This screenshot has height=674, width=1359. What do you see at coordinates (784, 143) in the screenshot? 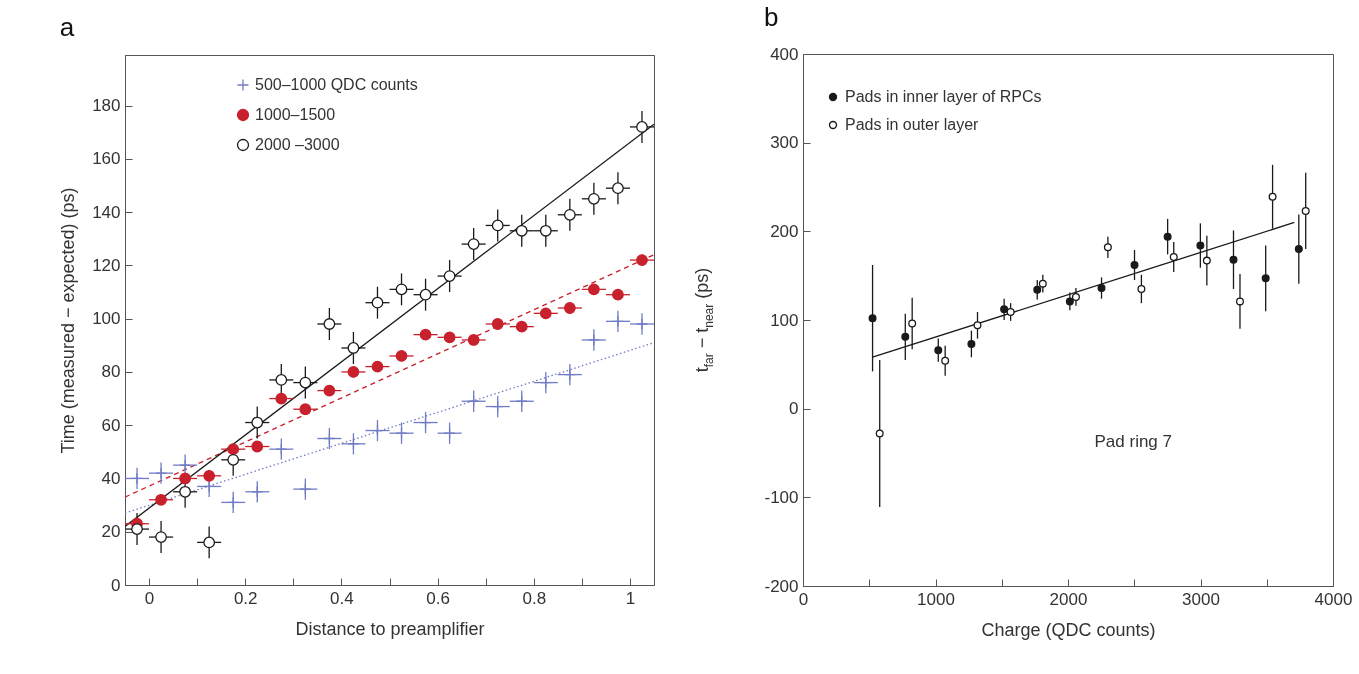
I see `y-tick-label: 300` at bounding box center [784, 143].